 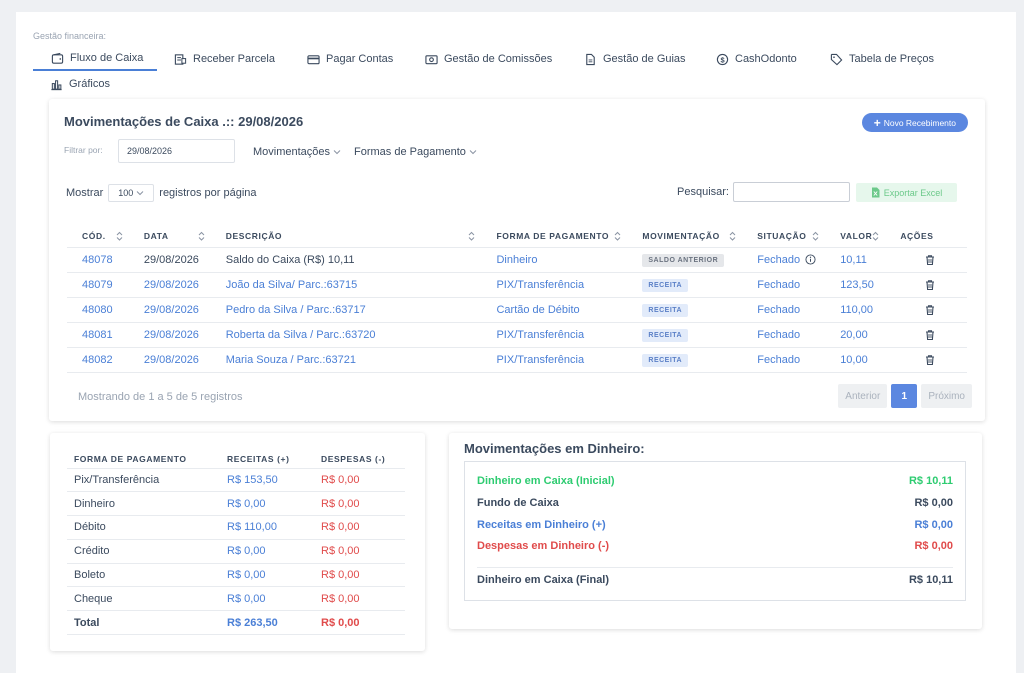 What do you see at coordinates (933, 546) in the screenshot?
I see `cash-value: R$ 0,00` at bounding box center [933, 546].